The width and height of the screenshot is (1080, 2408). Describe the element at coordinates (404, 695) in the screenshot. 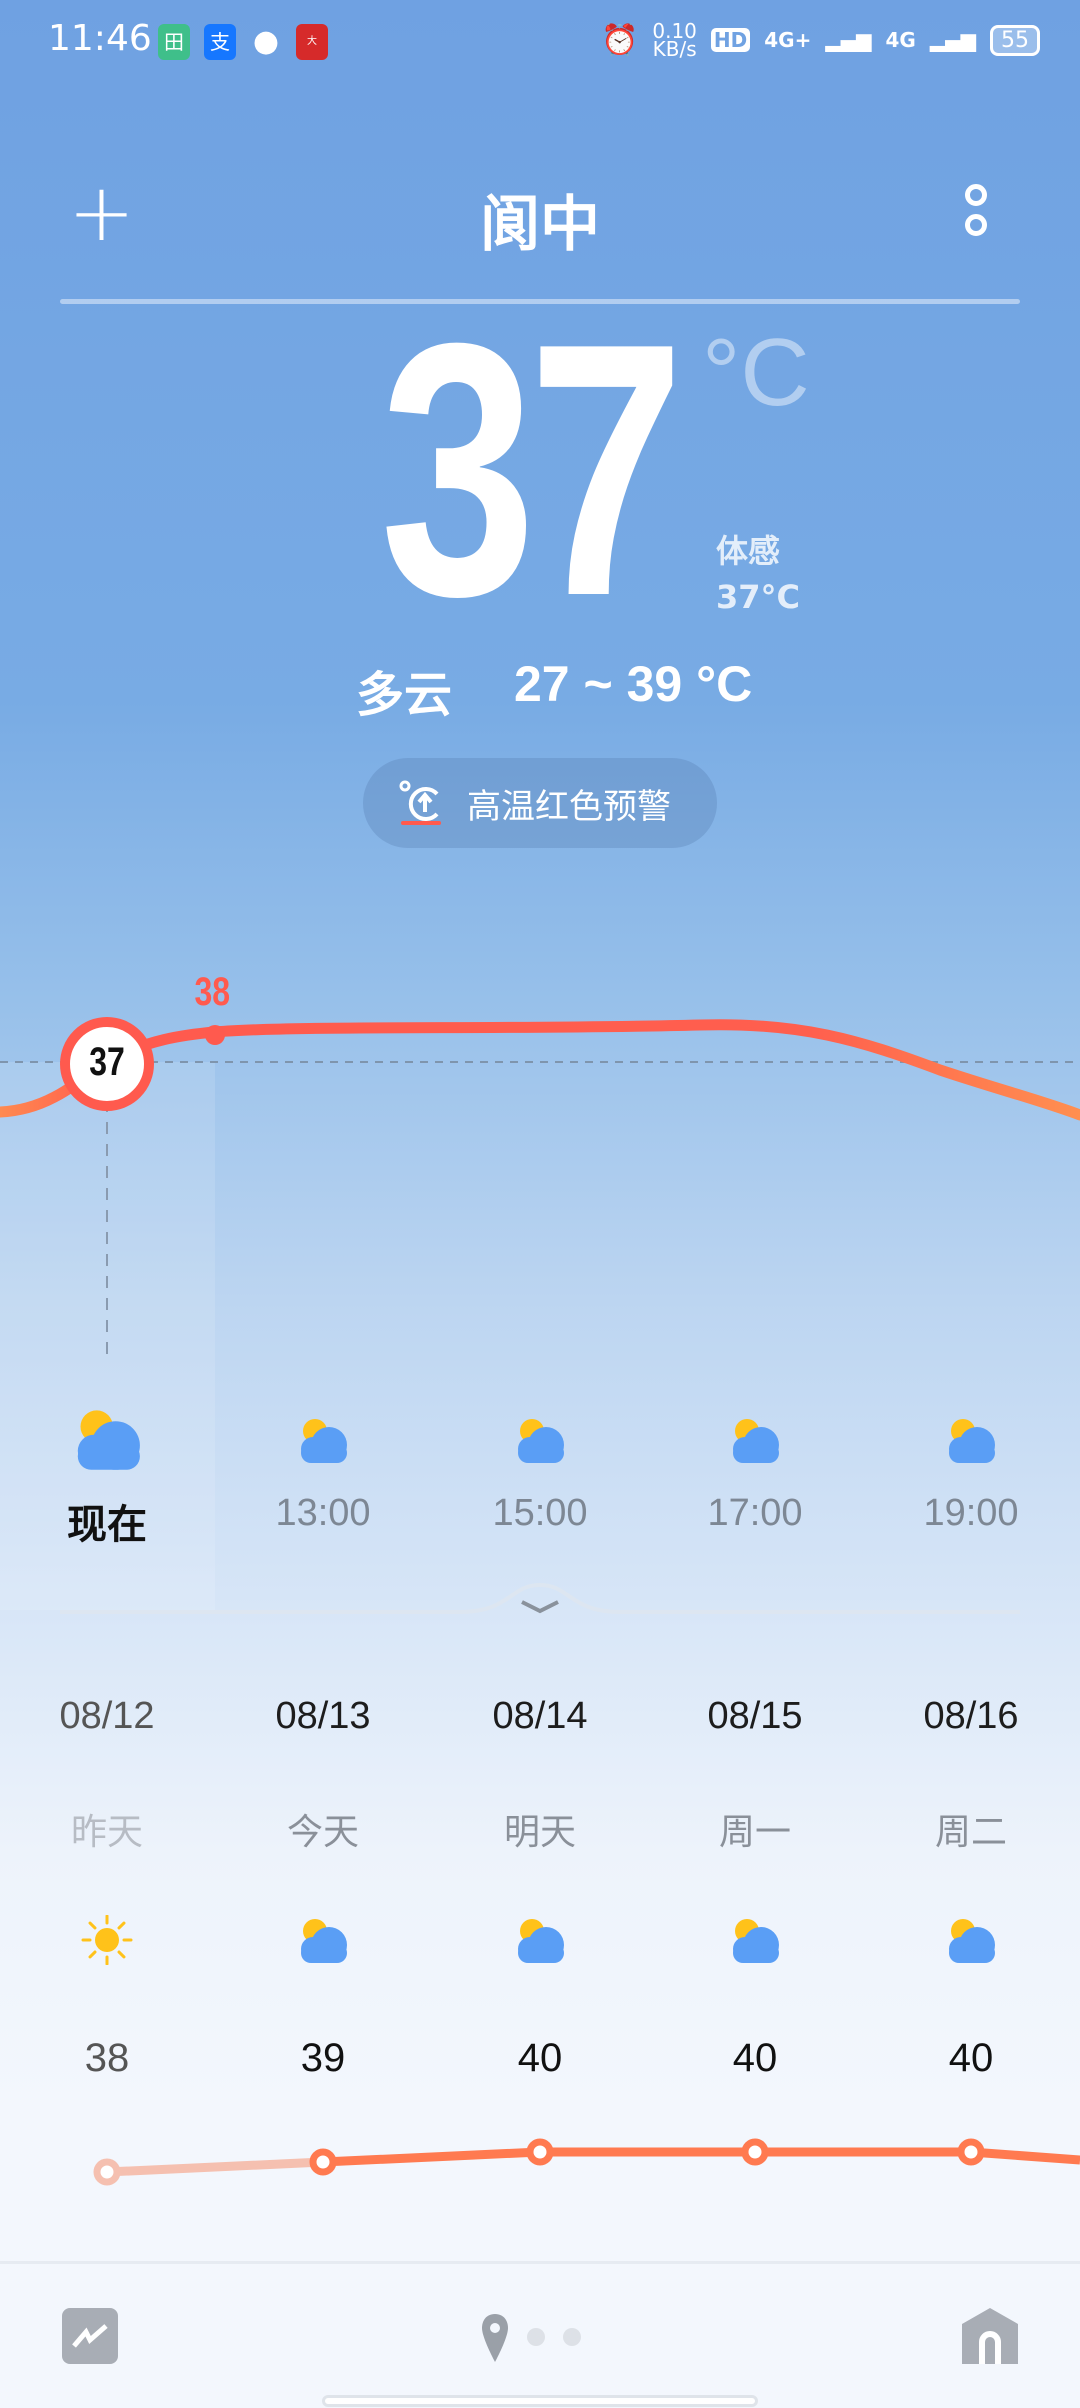

I see `condition: 多云` at that location.